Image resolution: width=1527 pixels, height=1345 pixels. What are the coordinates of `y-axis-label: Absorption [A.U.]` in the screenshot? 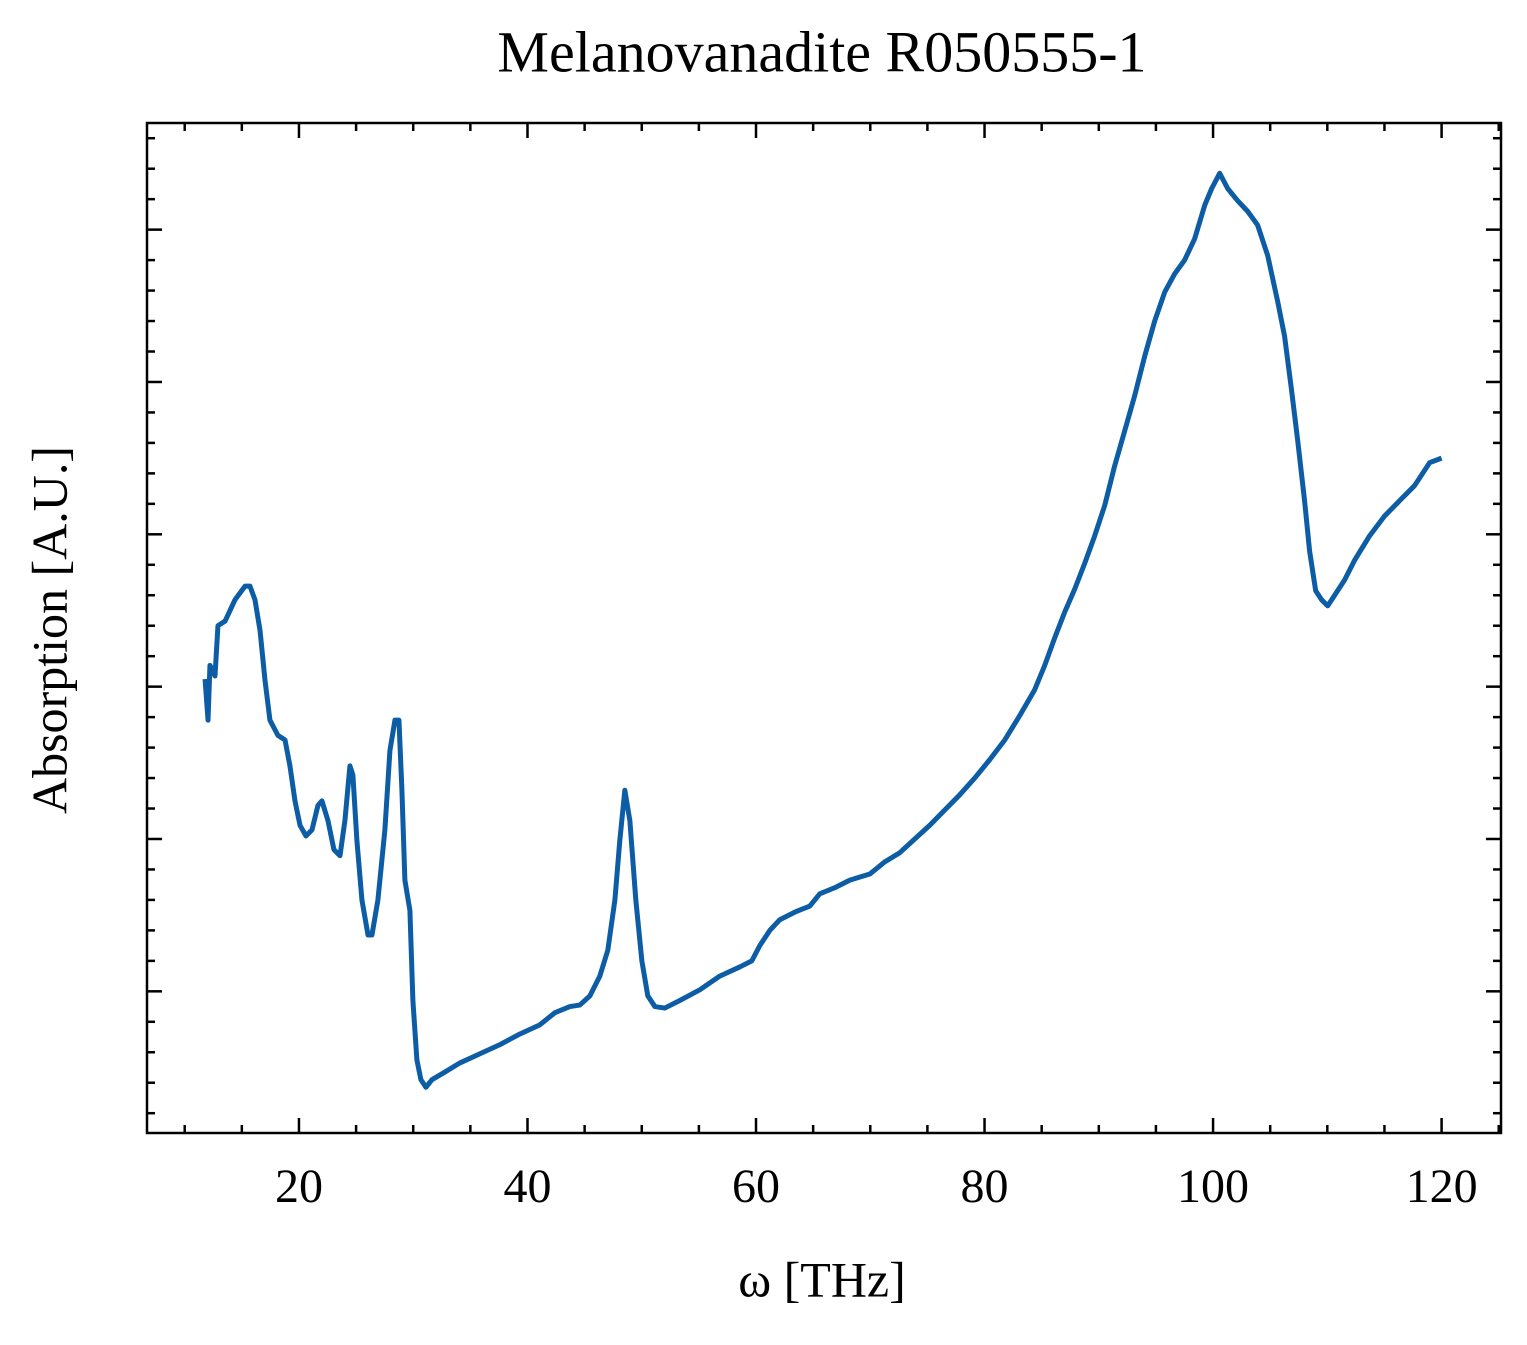 It's located at (49, 630).